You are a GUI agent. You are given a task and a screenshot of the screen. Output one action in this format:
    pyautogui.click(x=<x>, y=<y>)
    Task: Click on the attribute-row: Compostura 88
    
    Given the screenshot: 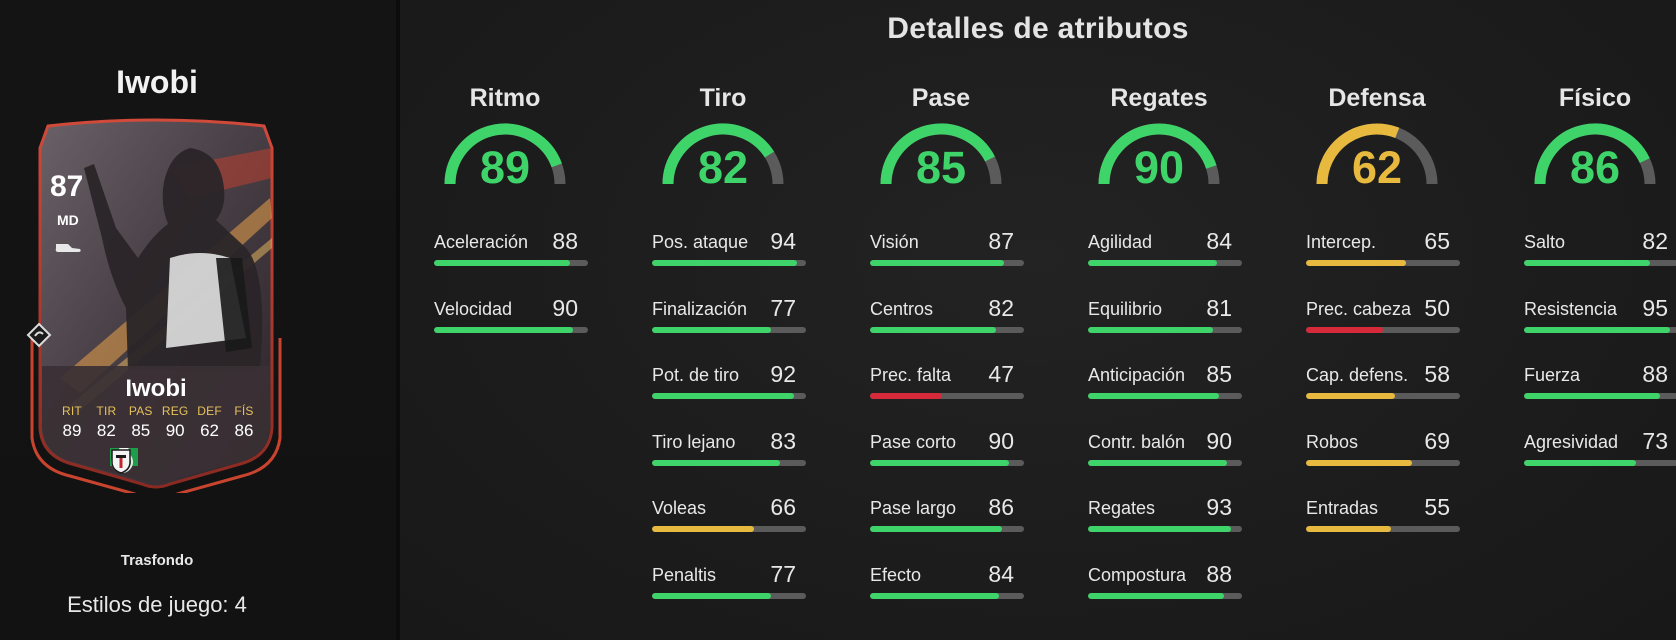 What is the action you would take?
    pyautogui.click(x=1166, y=582)
    